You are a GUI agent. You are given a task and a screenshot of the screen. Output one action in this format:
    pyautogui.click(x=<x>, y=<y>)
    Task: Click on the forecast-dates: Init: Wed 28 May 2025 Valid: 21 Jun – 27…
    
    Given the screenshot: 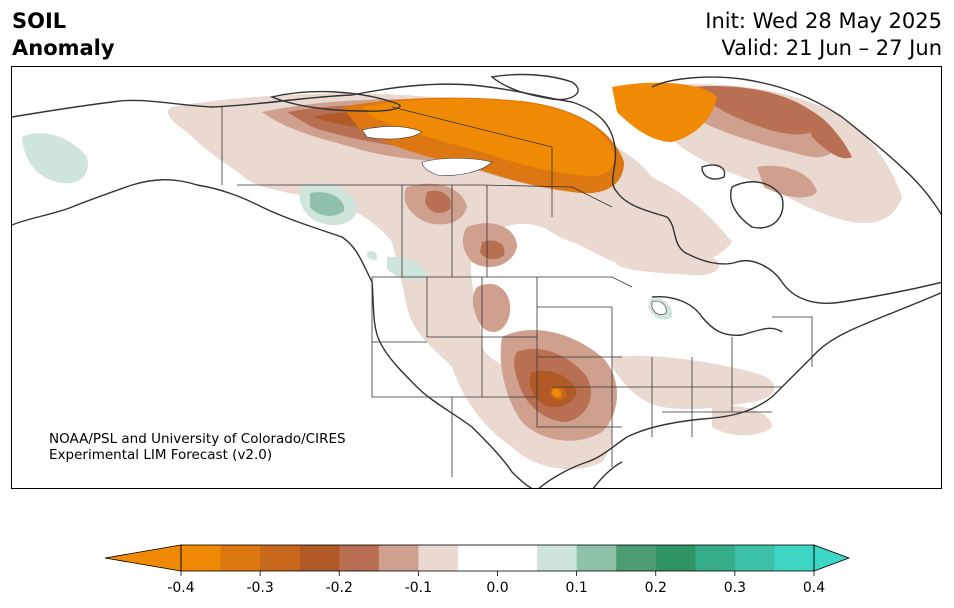 What is the action you would take?
    pyautogui.click(x=823, y=35)
    